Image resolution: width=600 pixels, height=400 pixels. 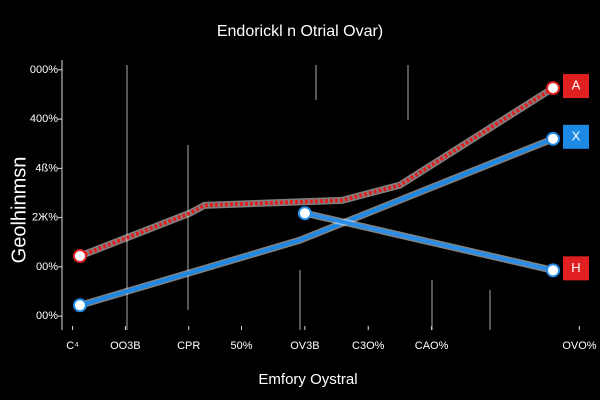 I want to click on x-tick-label: CAO%, so click(x=432, y=346).